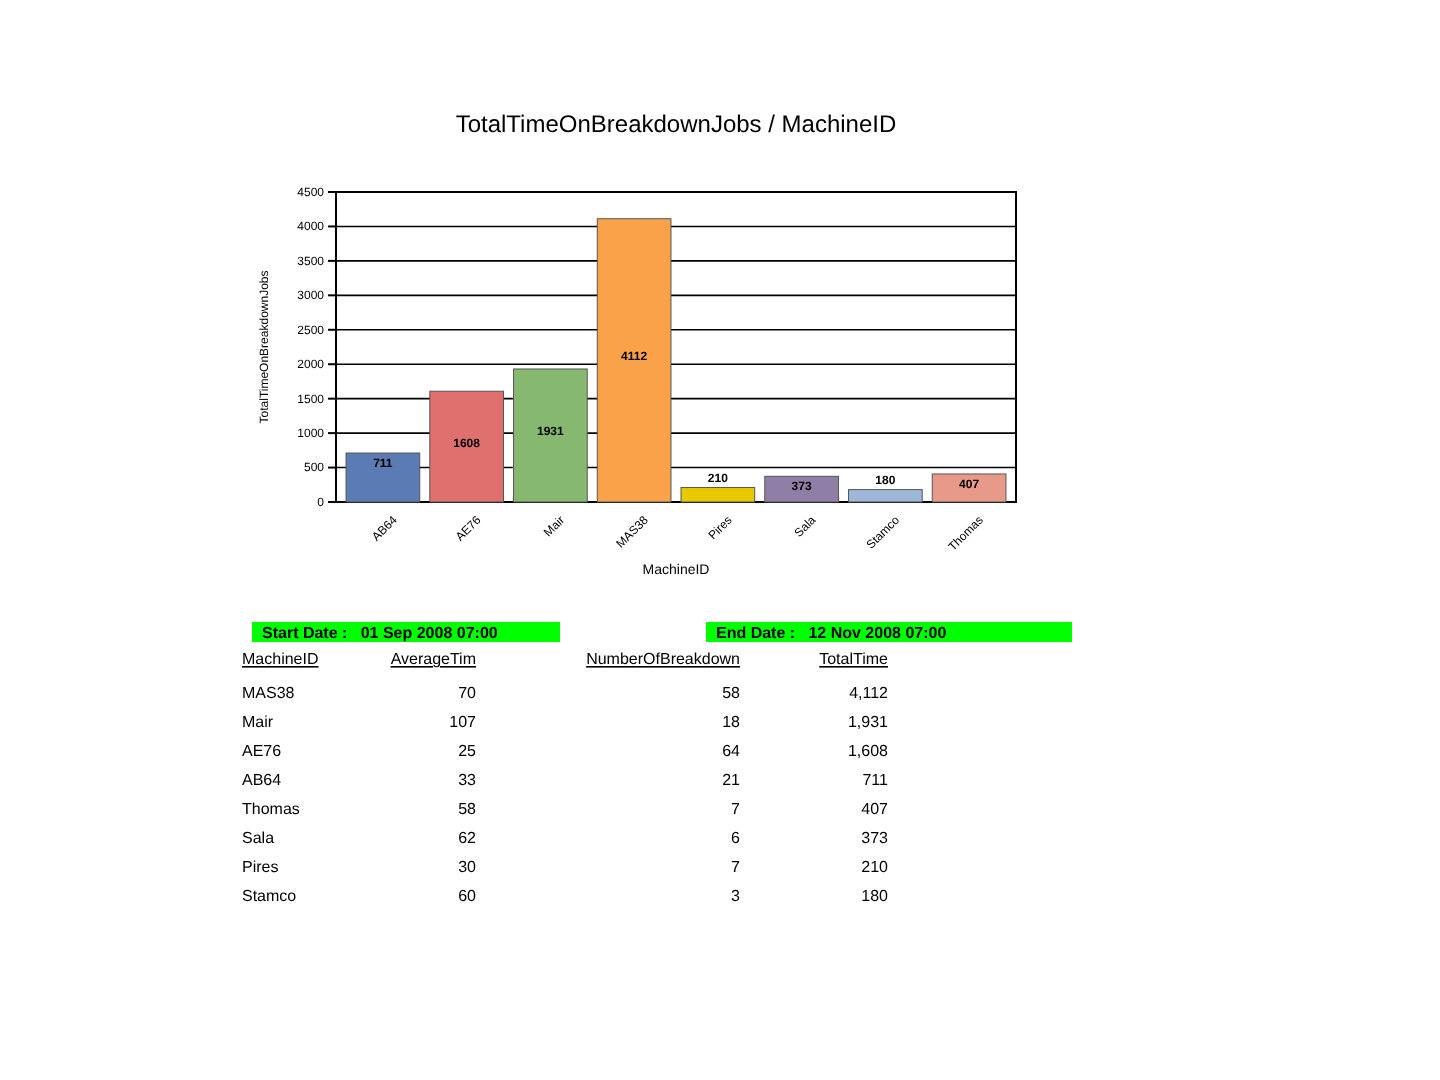 The height and width of the screenshot is (1080, 1440). What do you see at coordinates (259, 838) in the screenshot?
I see `category-label: Sala` at bounding box center [259, 838].